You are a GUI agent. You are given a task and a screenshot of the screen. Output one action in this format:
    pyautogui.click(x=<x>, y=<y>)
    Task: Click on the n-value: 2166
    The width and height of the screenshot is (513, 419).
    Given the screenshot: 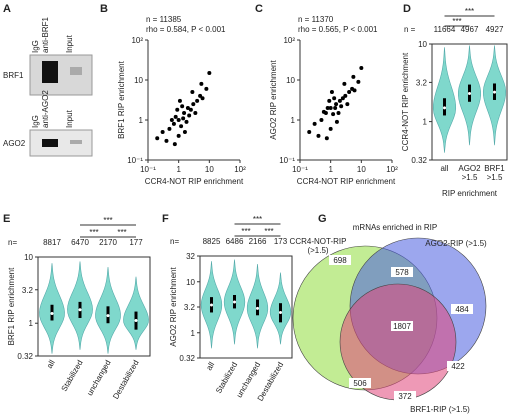 What is the action you would take?
    pyautogui.click(x=258, y=241)
    